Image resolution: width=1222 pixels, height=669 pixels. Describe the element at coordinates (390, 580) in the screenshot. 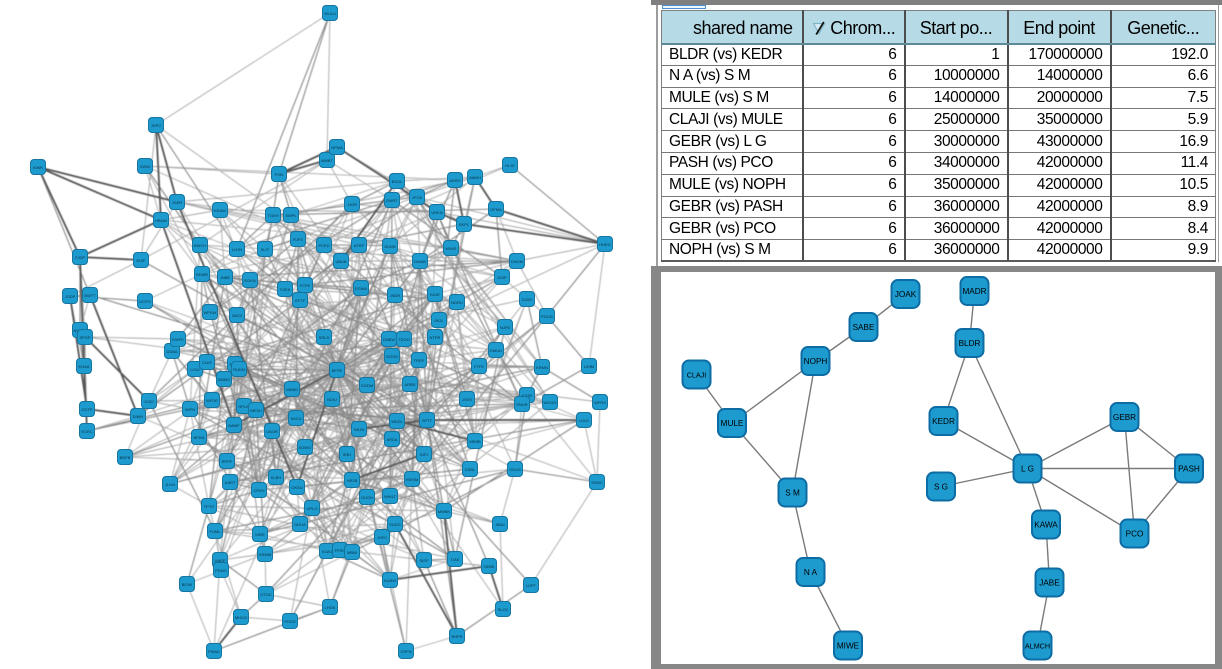

I see `svg-text: KUBW` at that location.